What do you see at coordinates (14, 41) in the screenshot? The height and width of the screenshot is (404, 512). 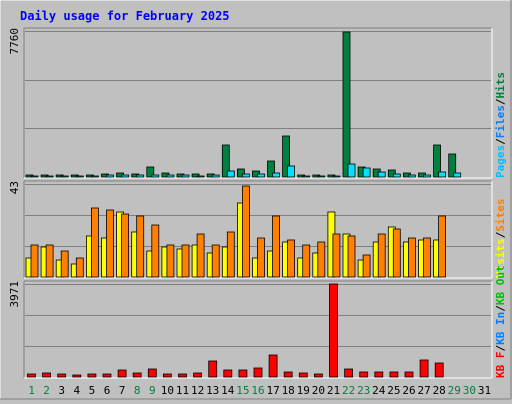 I see `top-ymax-label: 7760` at bounding box center [14, 41].